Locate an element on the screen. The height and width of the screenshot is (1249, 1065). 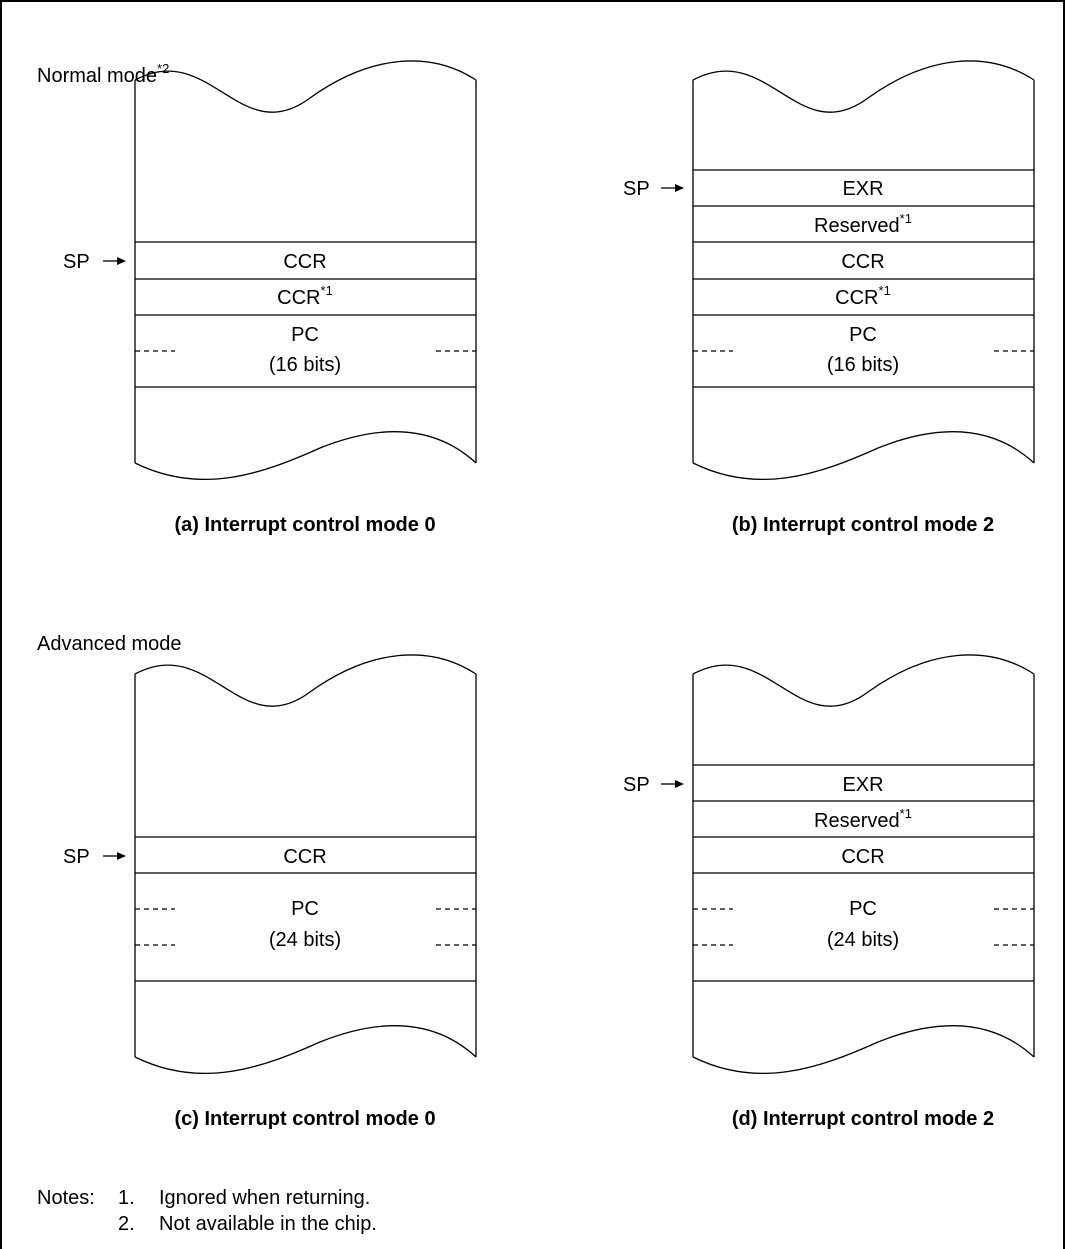
advanced-mode-title: Advanced mode is located at coordinates (109, 644).